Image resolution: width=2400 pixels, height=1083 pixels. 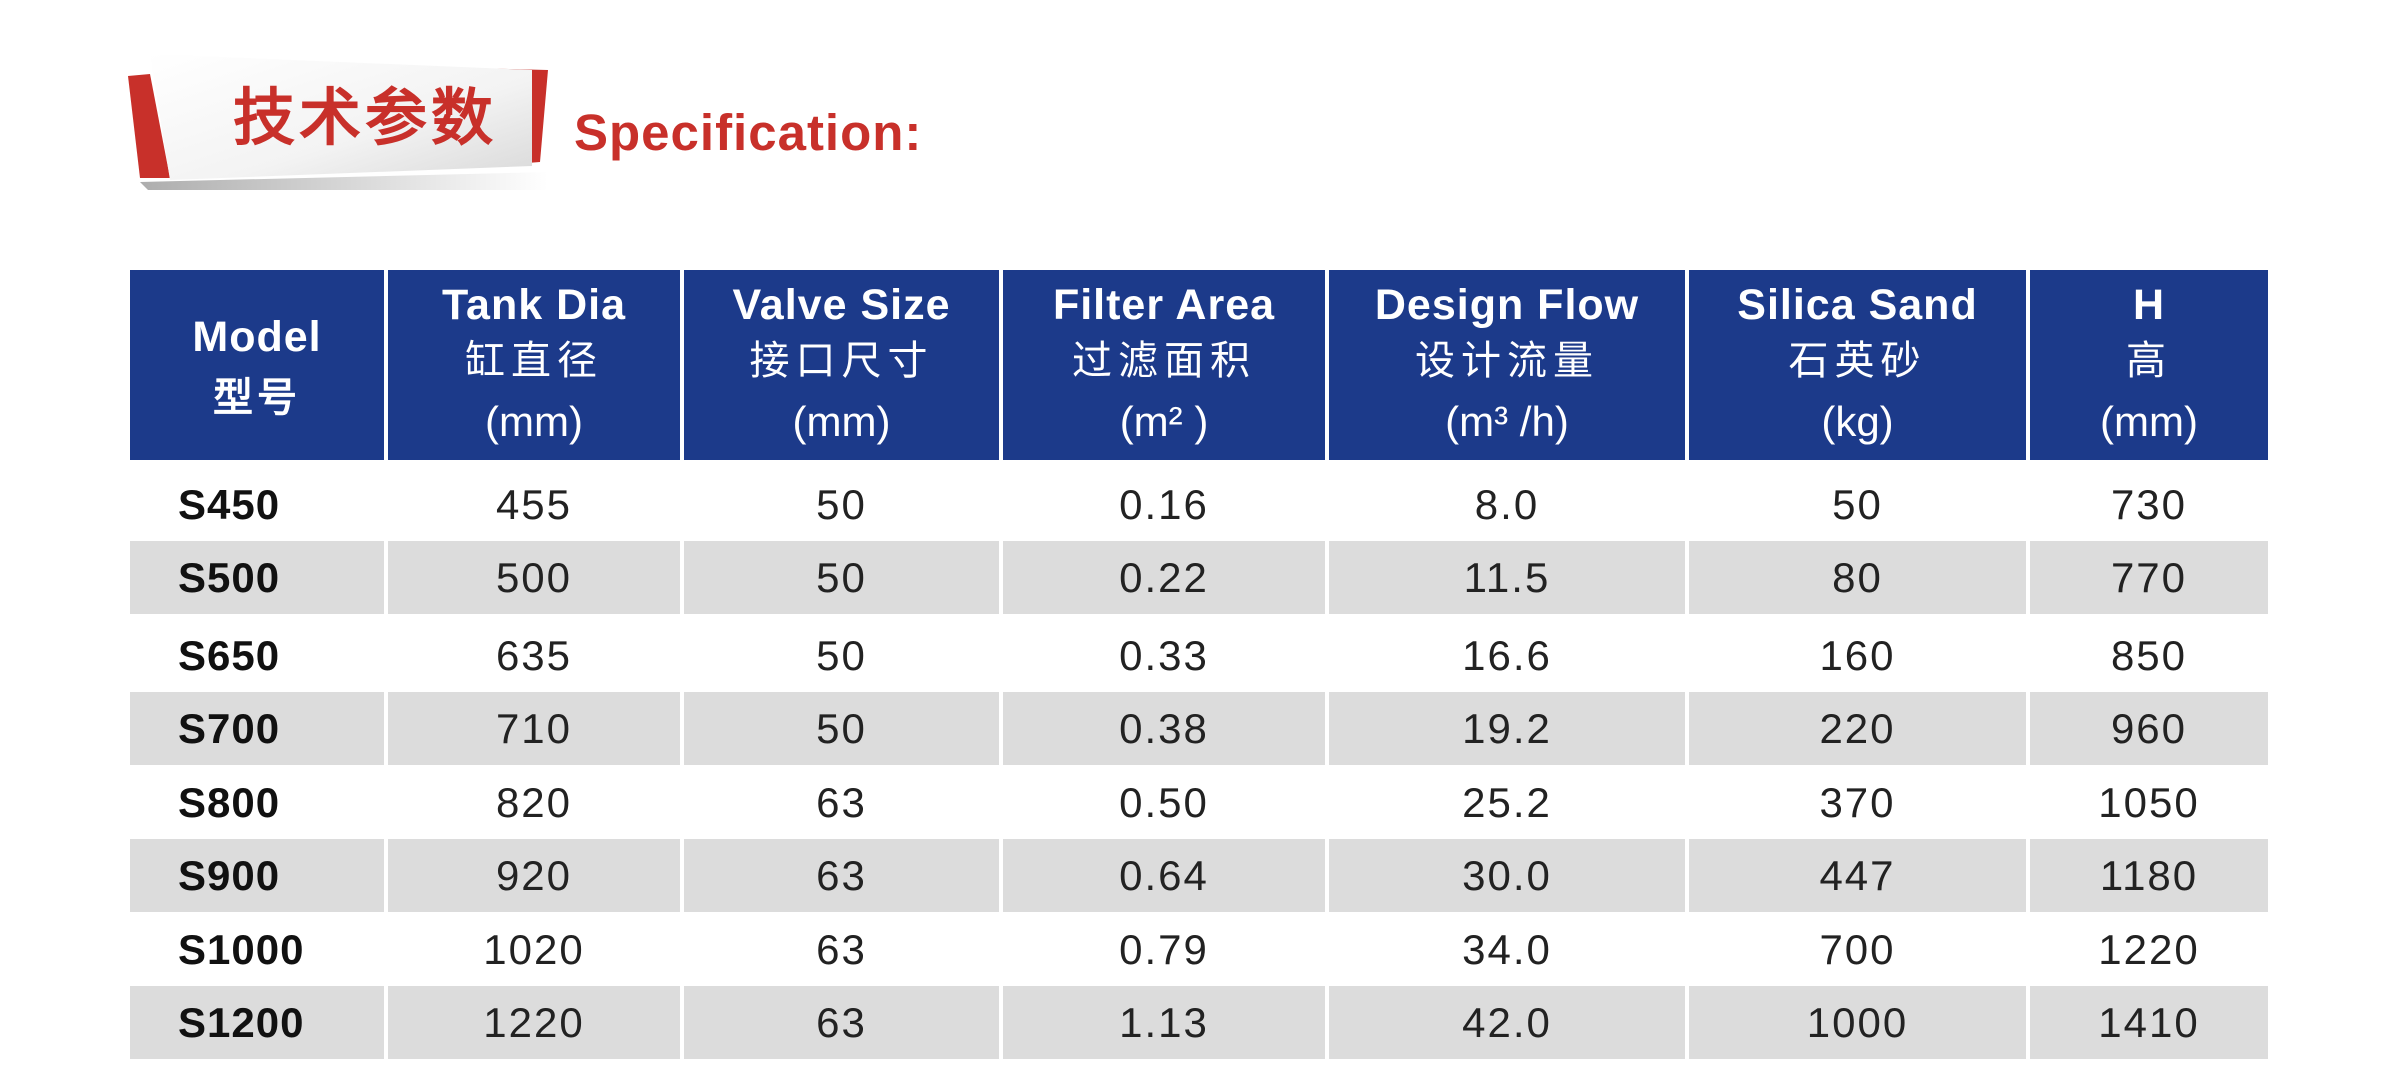 I want to click on cell-filter-area: 0.22, so click(x=1164, y=577).